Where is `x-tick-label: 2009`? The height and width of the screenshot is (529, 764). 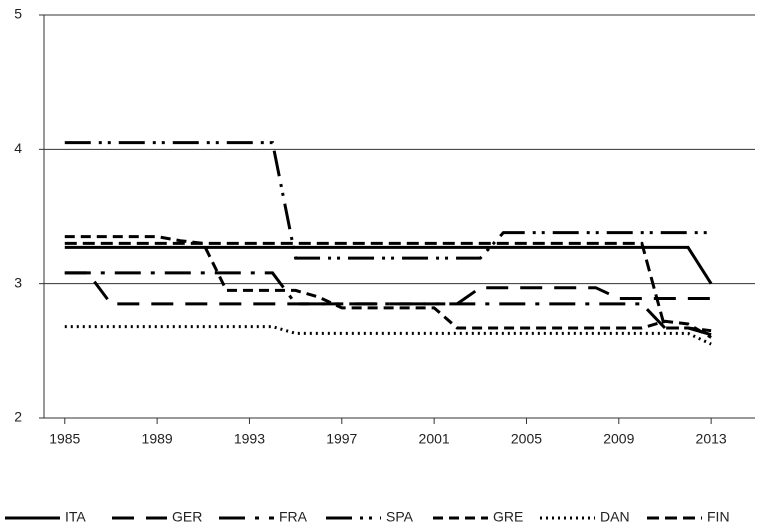
x-tick-label: 2009 is located at coordinates (618, 439).